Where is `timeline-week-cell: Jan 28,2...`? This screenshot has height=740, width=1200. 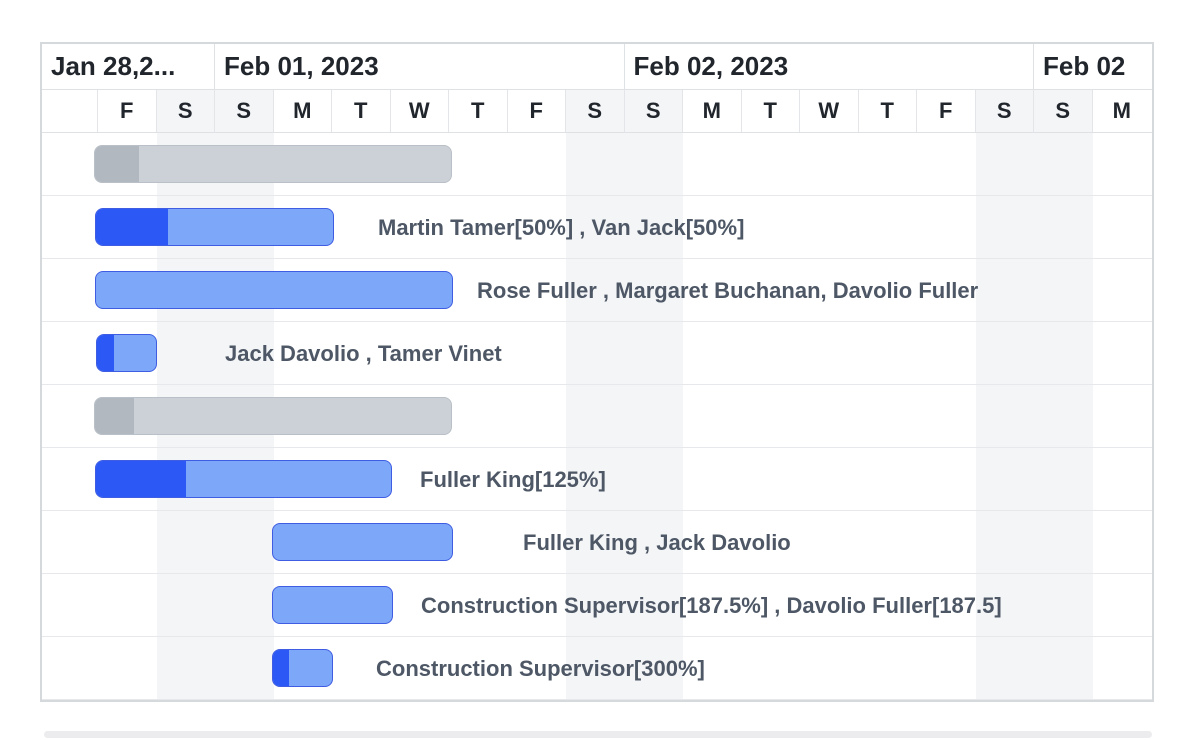 timeline-week-cell: Jan 28,2... is located at coordinates (128, 66).